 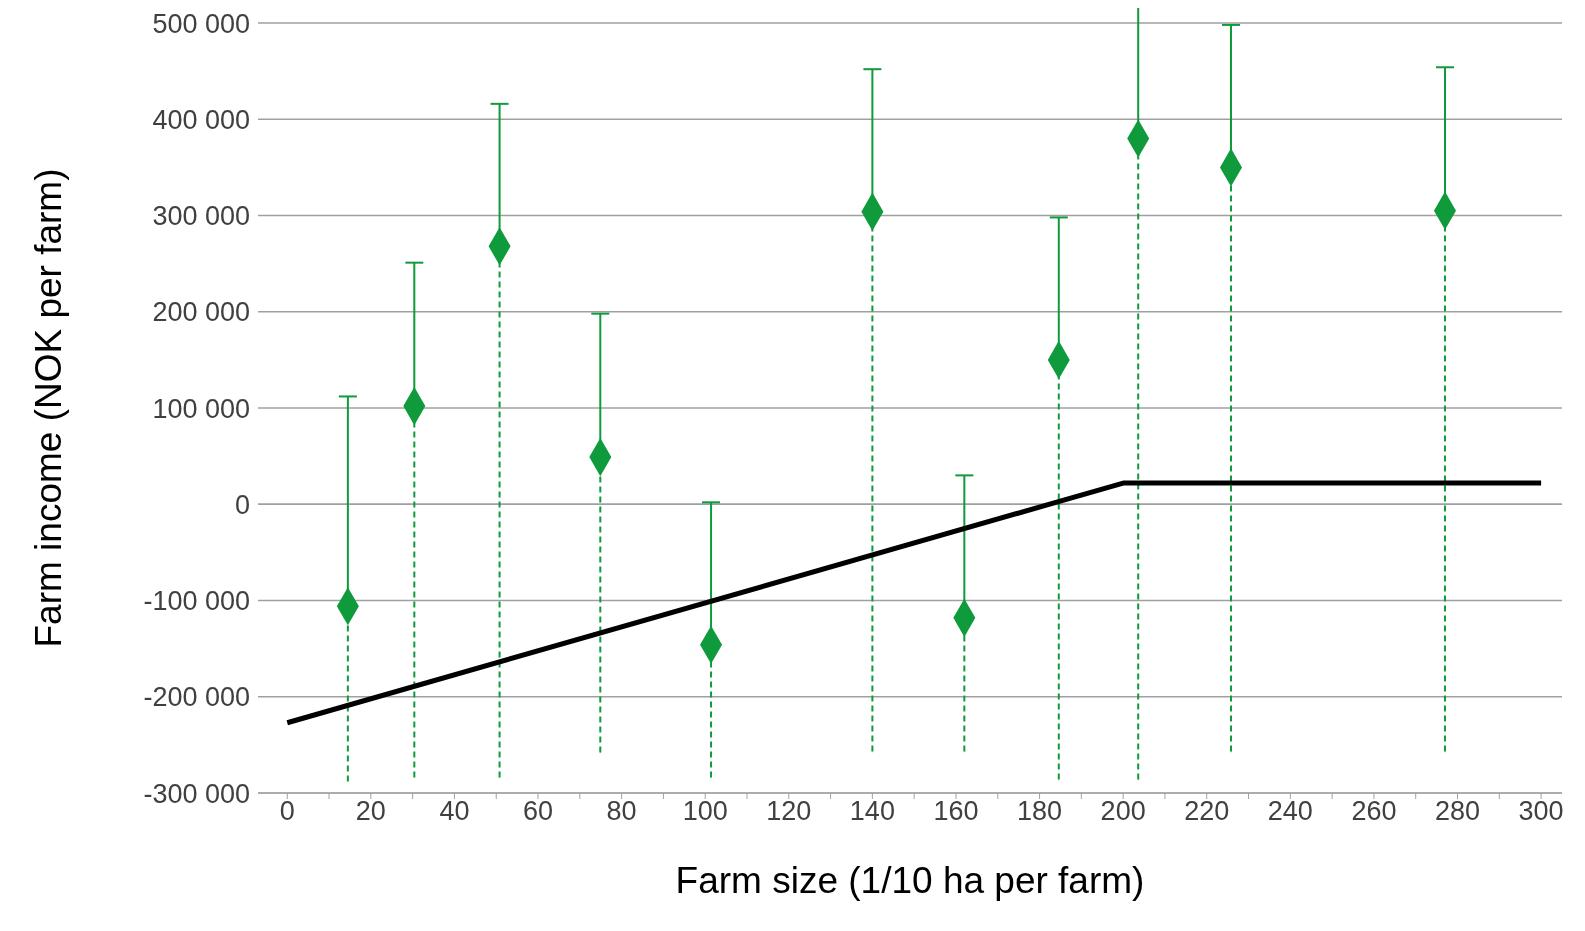 What do you see at coordinates (196, 601) in the screenshot?
I see `y-tick-label: -100 000` at bounding box center [196, 601].